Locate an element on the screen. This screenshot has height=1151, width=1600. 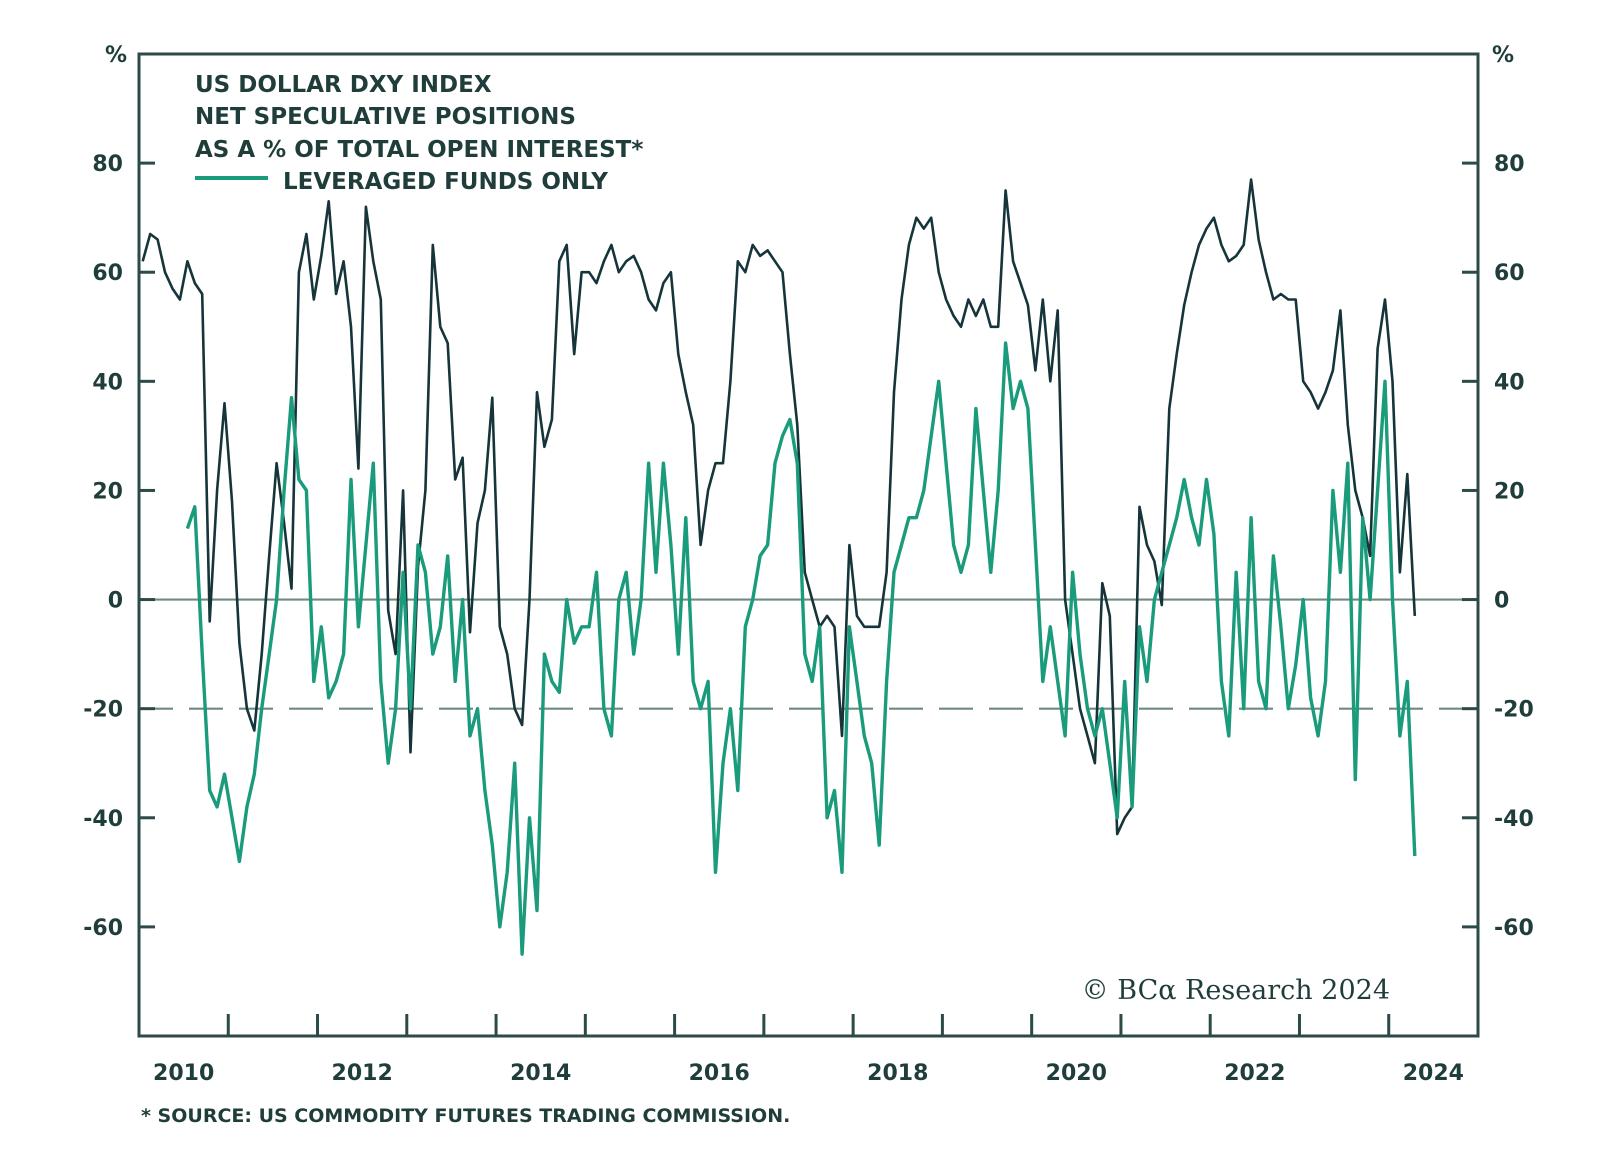
x-tick-label: 2022 is located at coordinates (1254, 1073).